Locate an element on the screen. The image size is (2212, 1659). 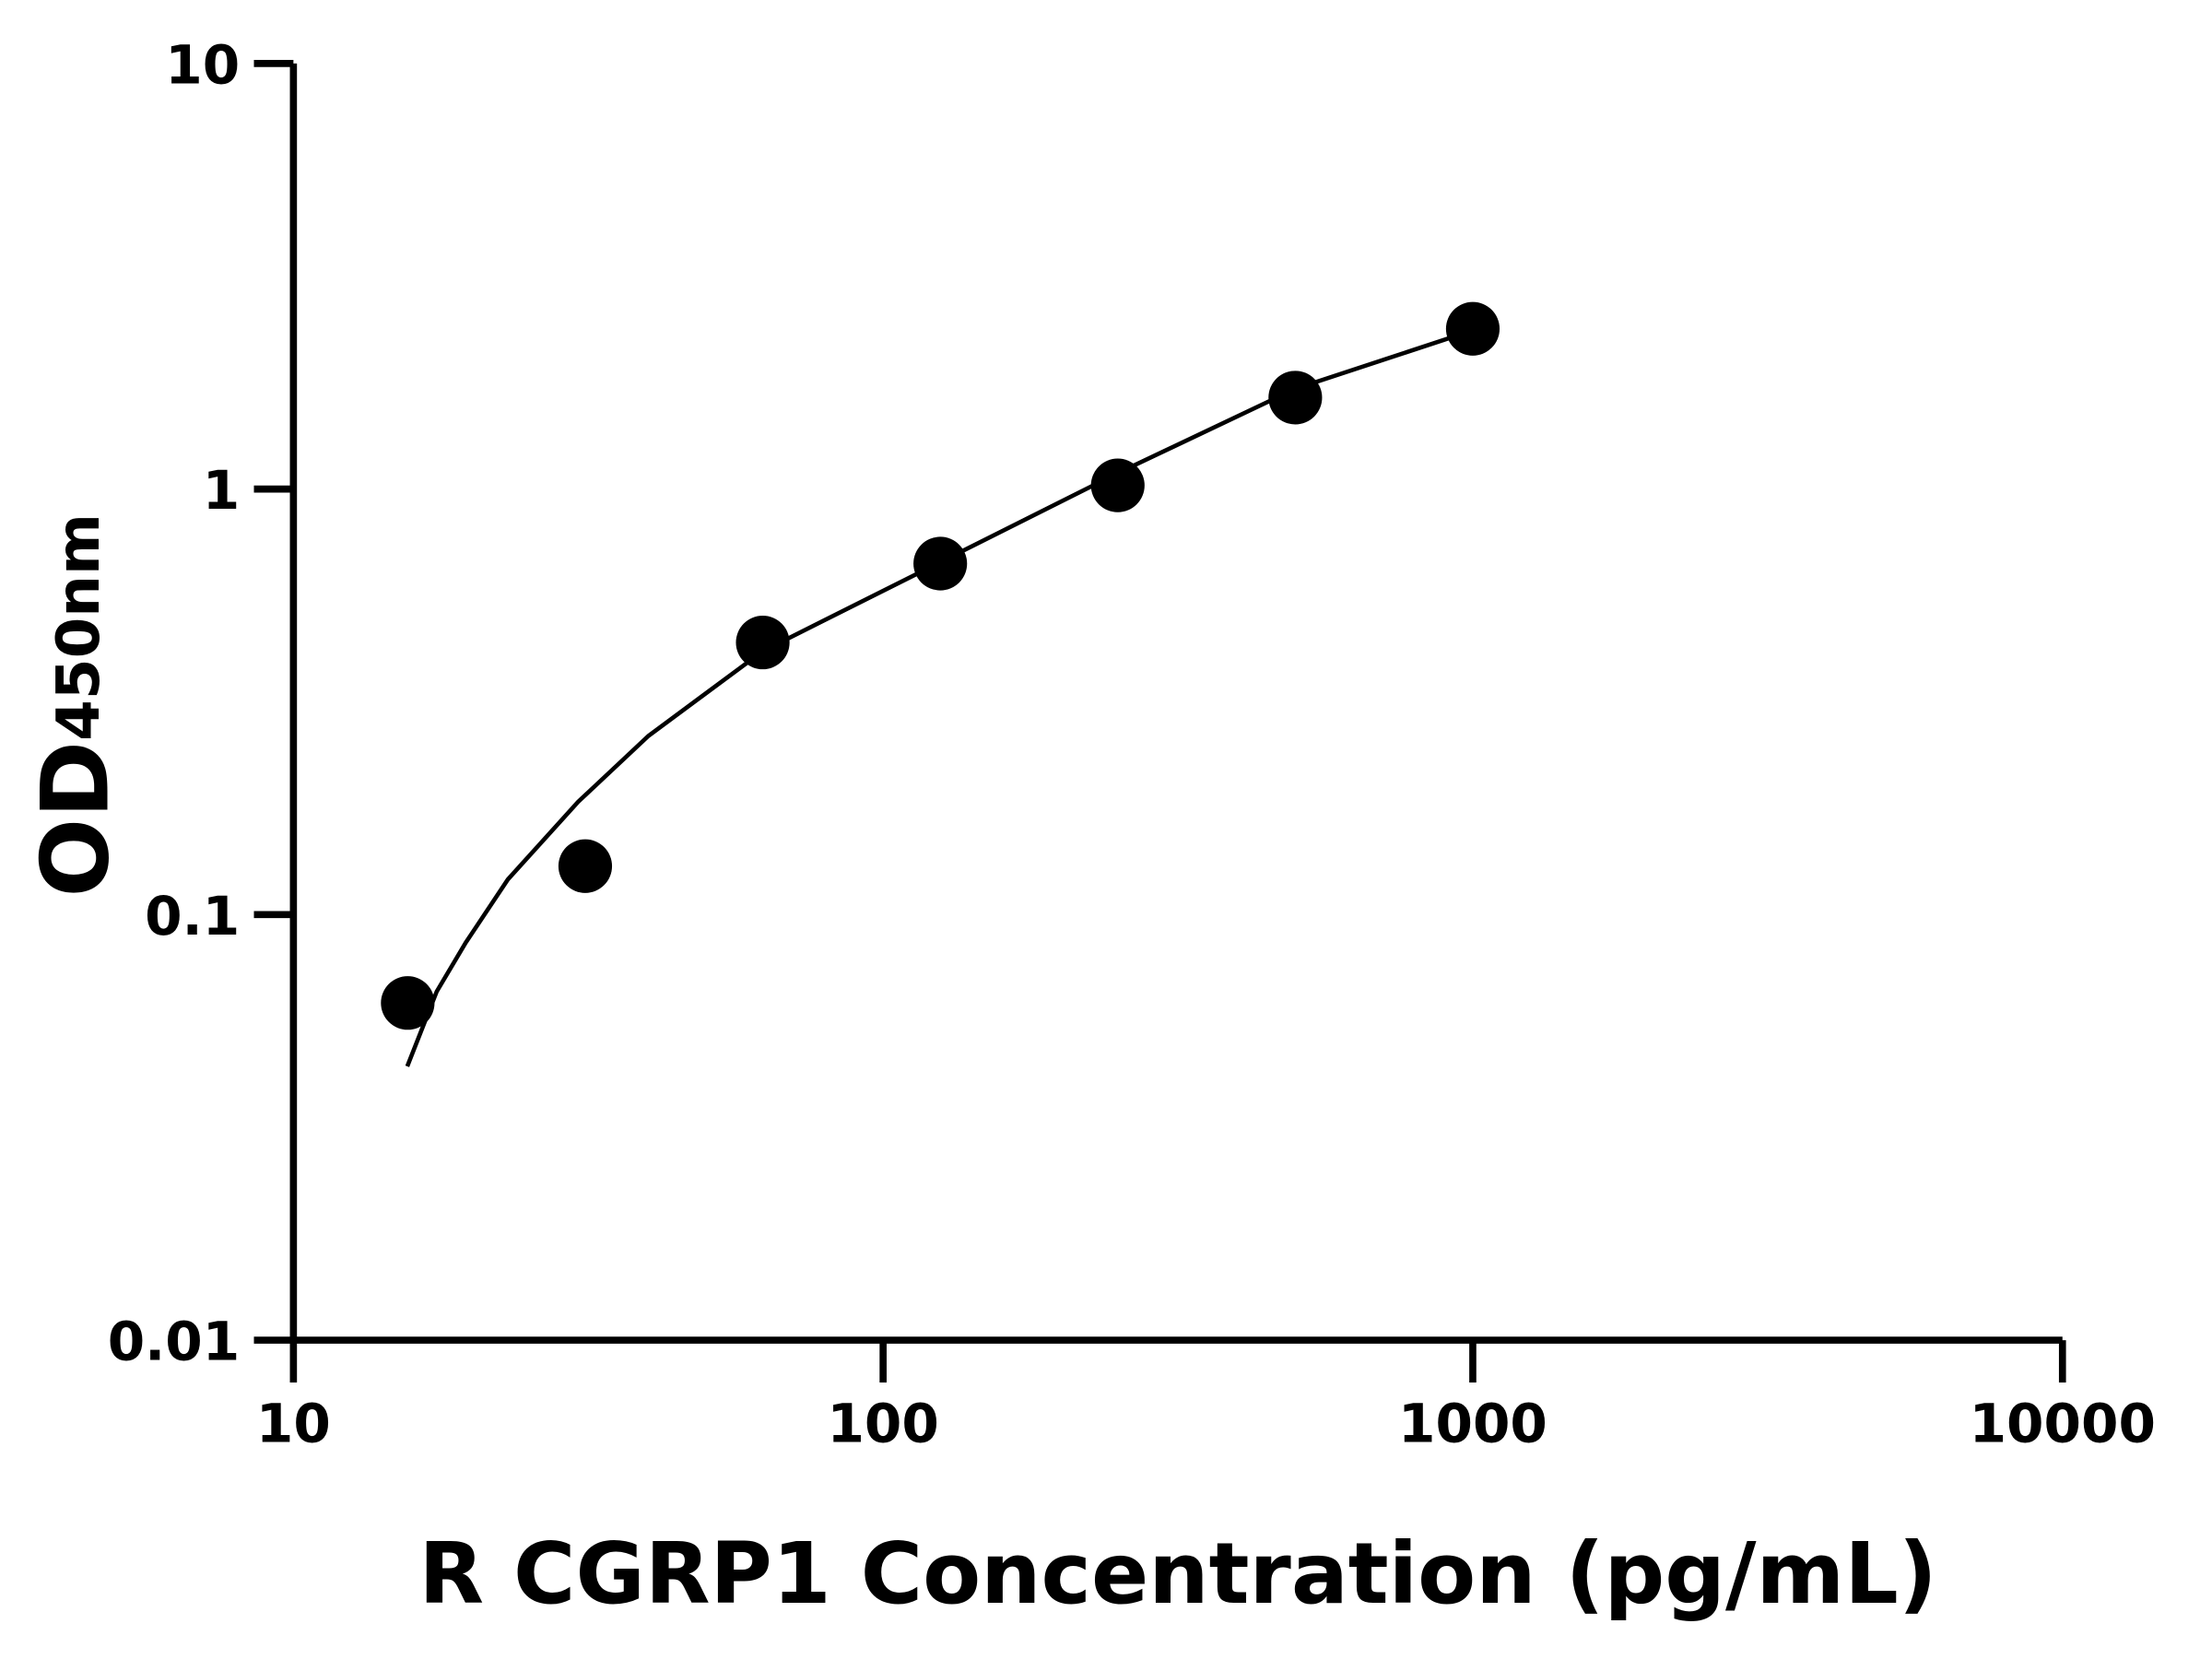
y-tick-label: 1 is located at coordinates (221, 490).